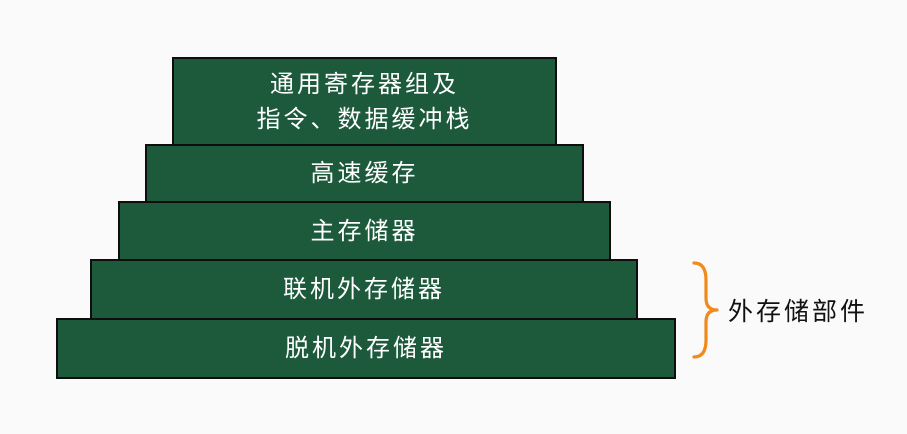 This screenshot has height=434, width=907. I want to click on tier-online-storage: 联机外存储器, so click(364, 289).